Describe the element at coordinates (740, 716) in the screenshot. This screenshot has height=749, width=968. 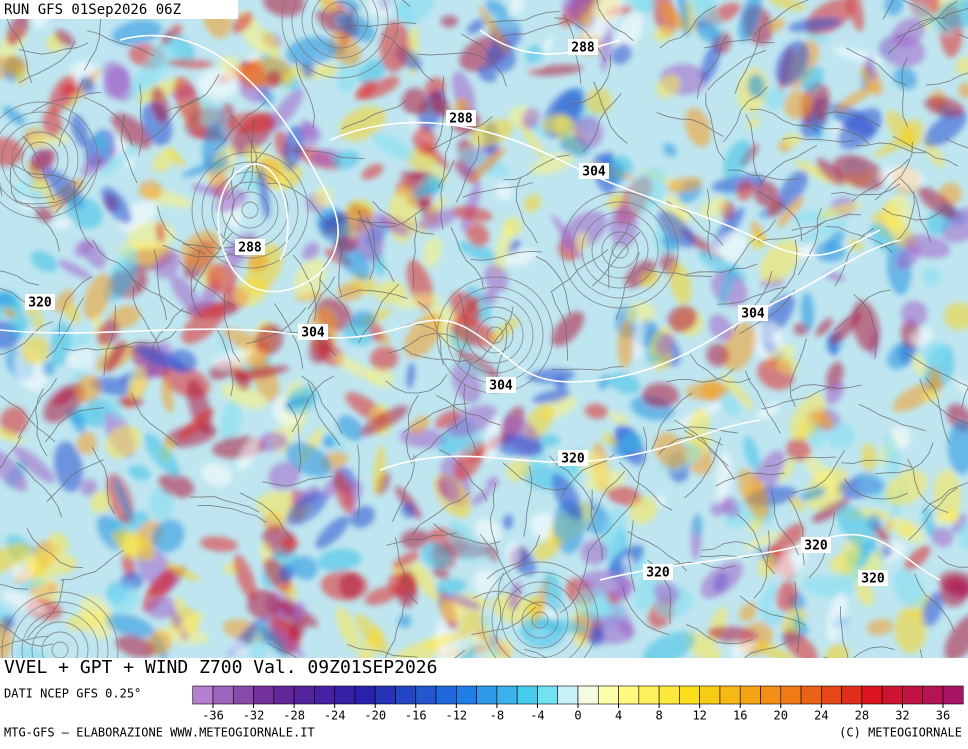
I see `colorbar-tick-label: 16` at that location.